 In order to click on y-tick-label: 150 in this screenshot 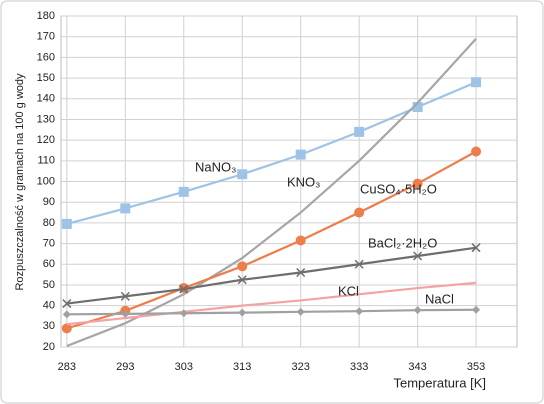, I will do `click(46, 78)`.